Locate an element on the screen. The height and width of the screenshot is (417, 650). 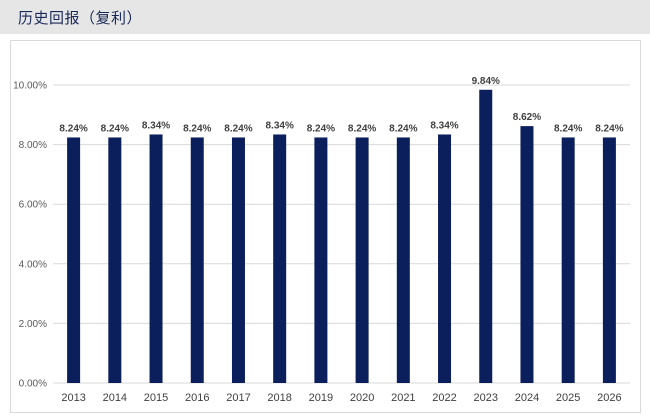
x-tick-label: 2025 is located at coordinates (568, 398).